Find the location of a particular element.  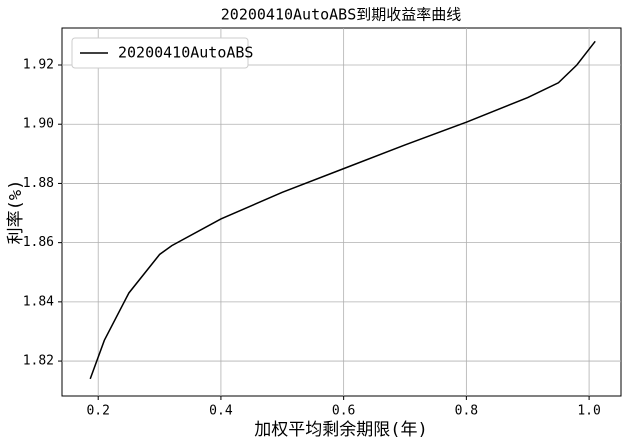

y-tick-label: 1.84 is located at coordinates (38, 301).